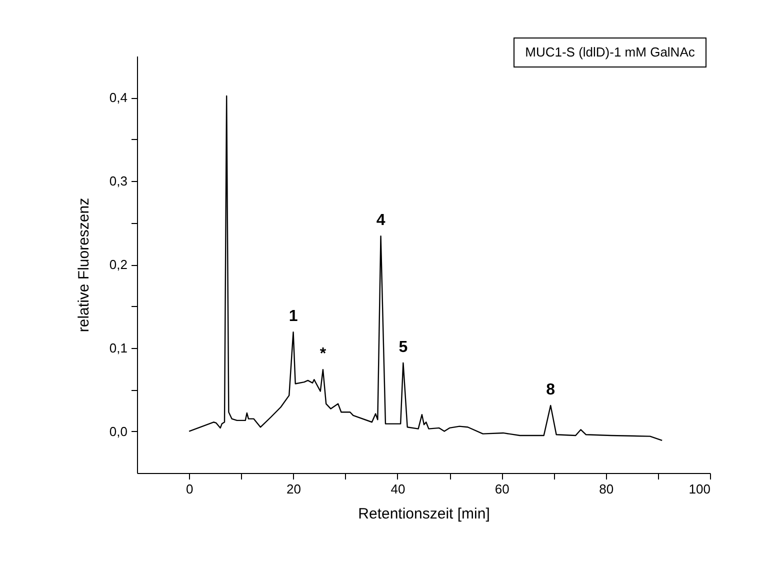  Describe the element at coordinates (424, 514) in the screenshot. I see `x-axis-title: Retentionszeit [min]` at that location.